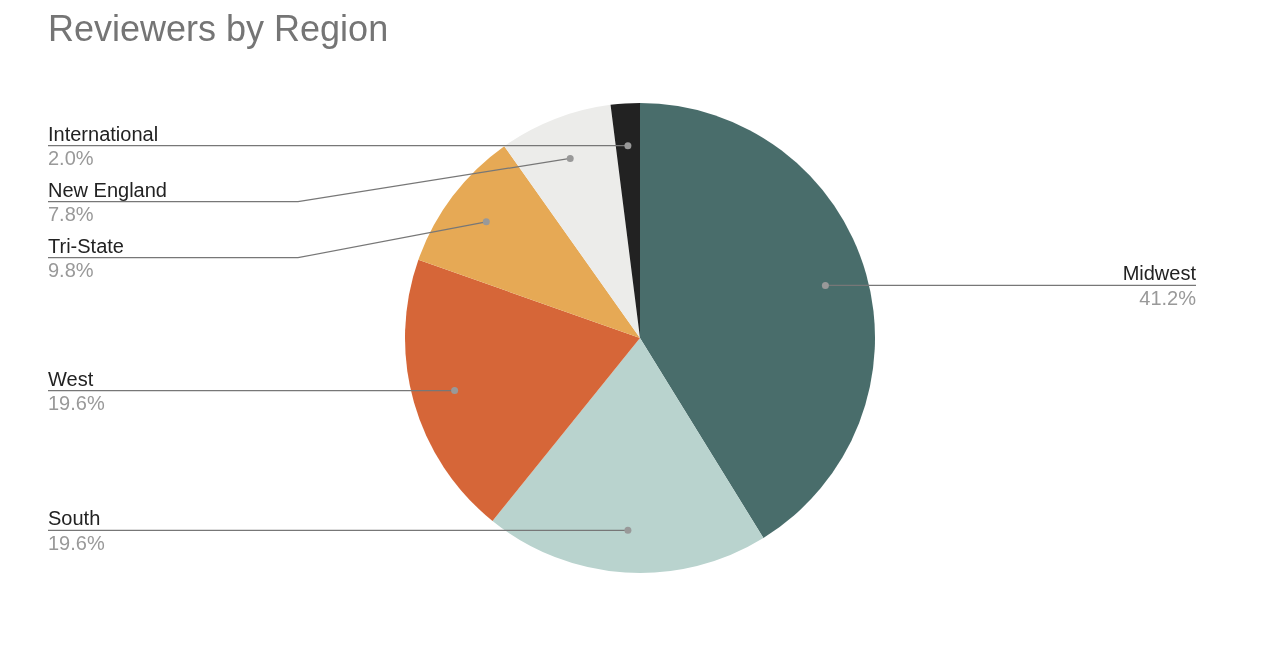 This screenshot has width=1280, height=655. I want to click on data-label: 7.8%, so click(71, 214).